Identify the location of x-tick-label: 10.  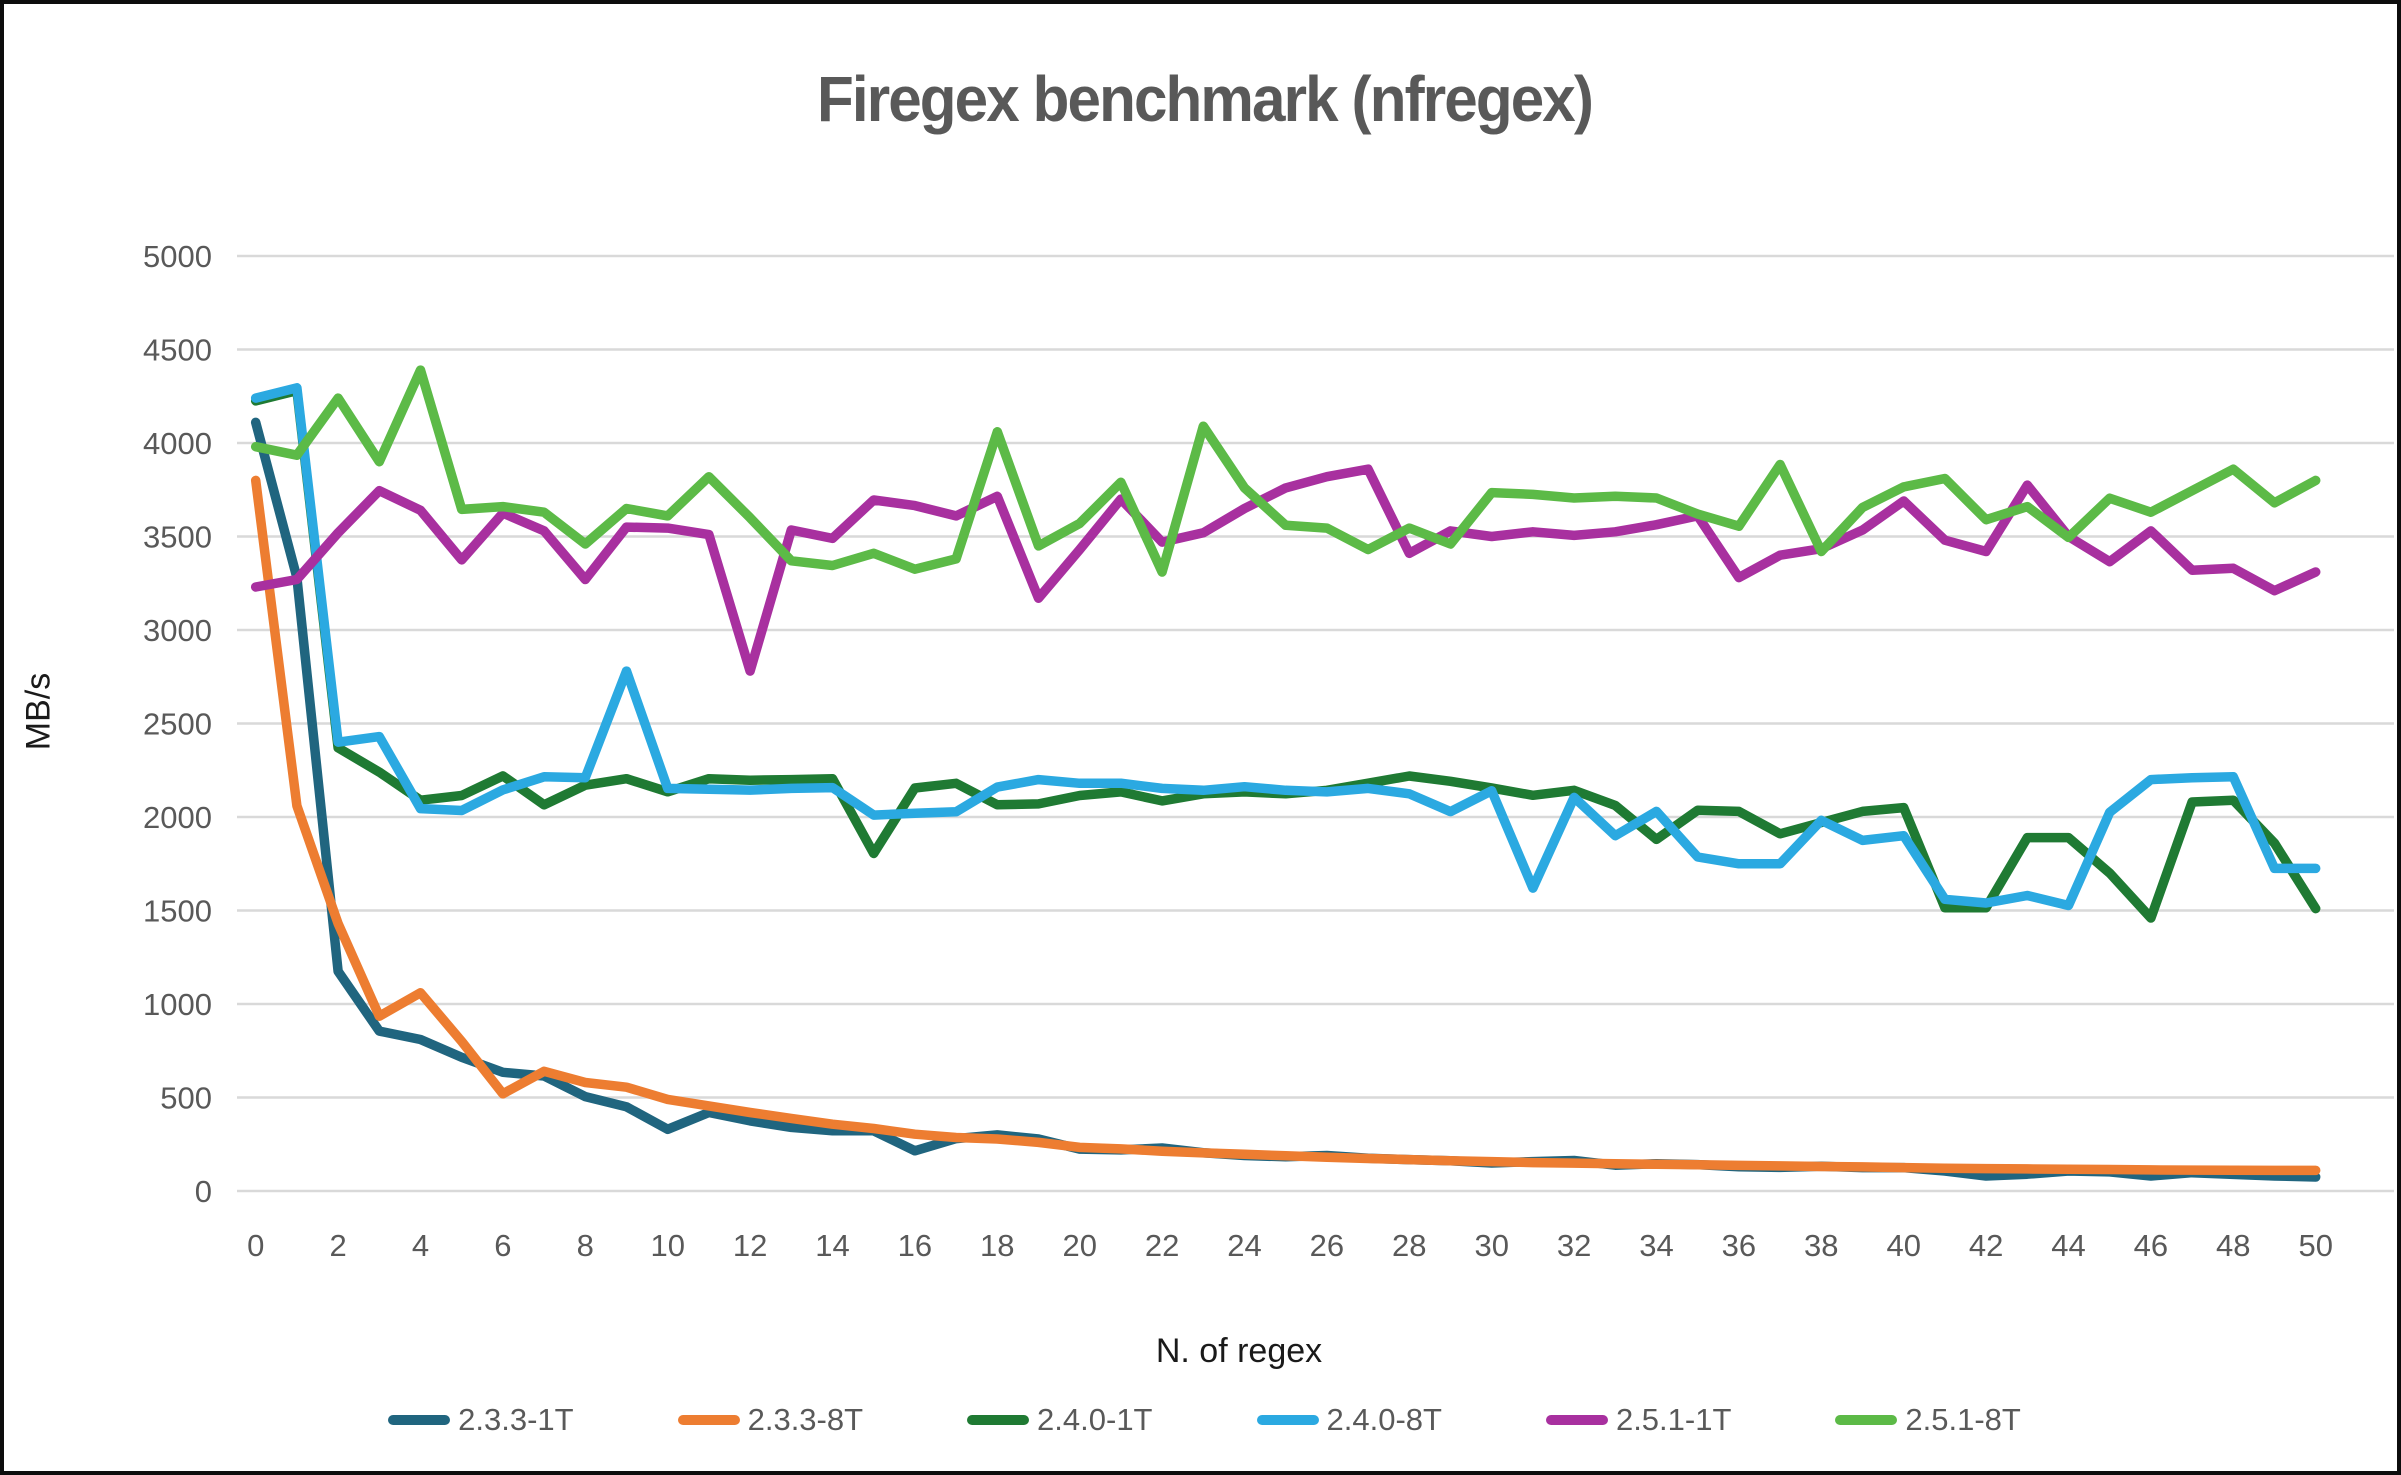
(667, 1245).